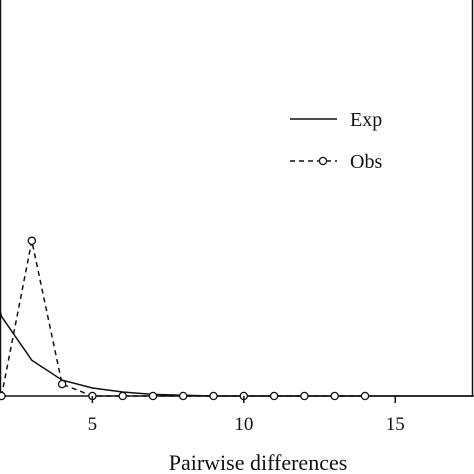 The height and width of the screenshot is (474, 474). I want to click on legend-obs-label: Obs, so click(366, 162).